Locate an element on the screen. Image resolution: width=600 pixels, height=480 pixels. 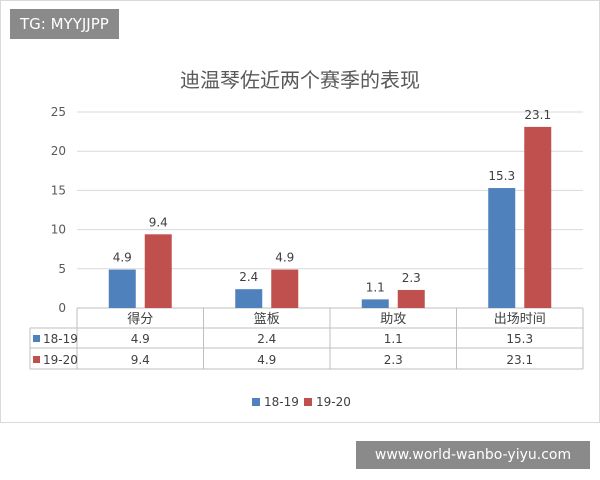
table-cell: 15.3 is located at coordinates (519, 339).